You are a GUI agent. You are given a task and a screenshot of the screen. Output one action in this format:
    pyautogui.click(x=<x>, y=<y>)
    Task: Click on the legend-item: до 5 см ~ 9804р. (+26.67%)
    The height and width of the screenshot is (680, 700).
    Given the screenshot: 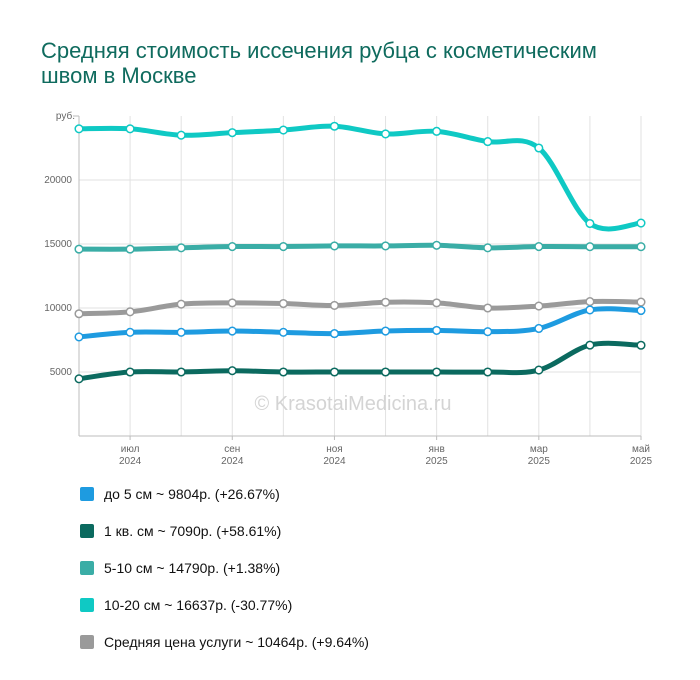 What is the action you would take?
    pyautogui.click(x=224, y=494)
    